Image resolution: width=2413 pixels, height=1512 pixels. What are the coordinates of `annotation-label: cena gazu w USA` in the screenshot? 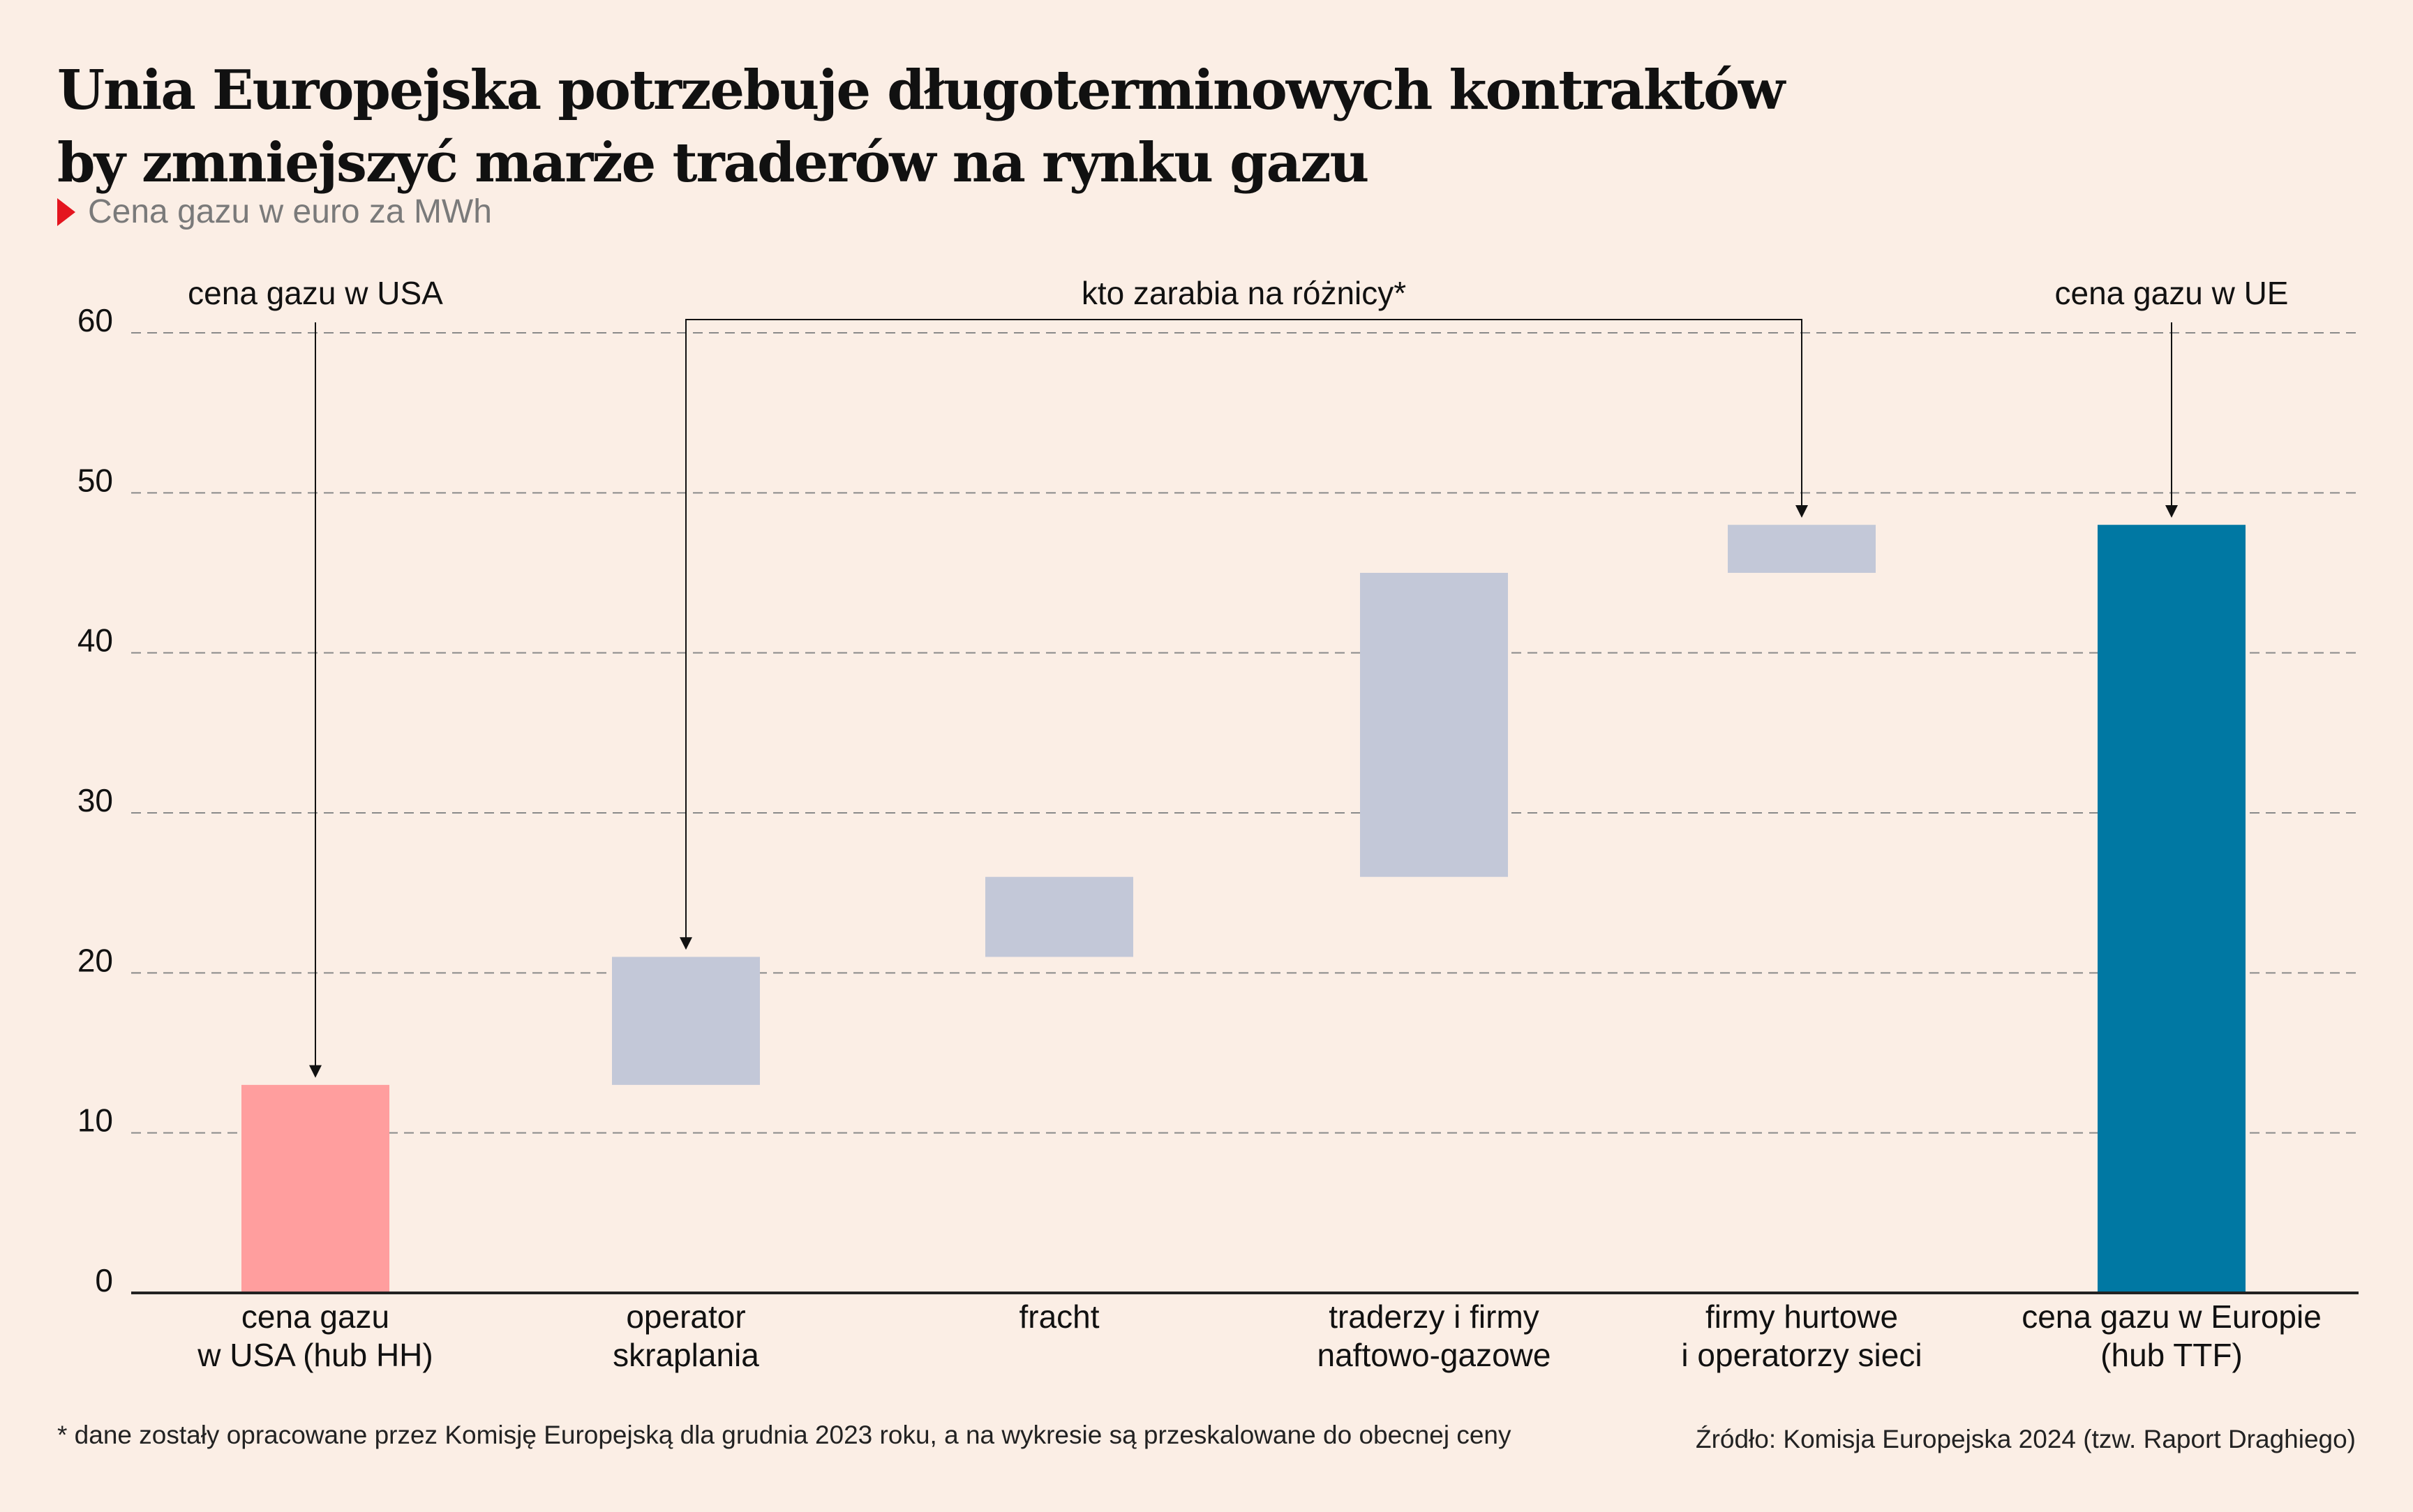 It's located at (315, 293).